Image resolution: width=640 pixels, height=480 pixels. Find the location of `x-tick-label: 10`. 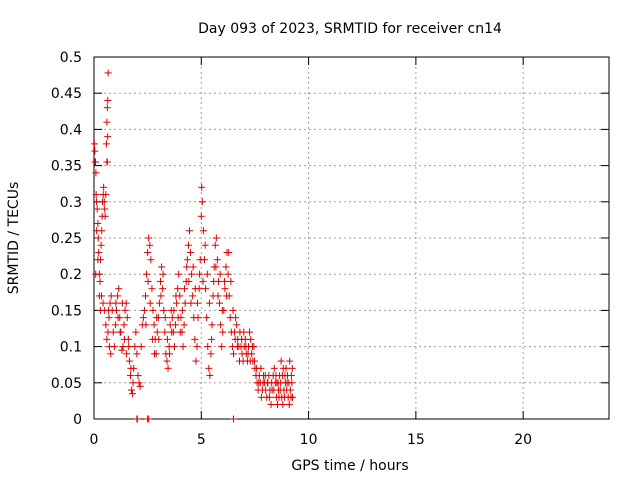

x-tick-label: 10 is located at coordinates (309, 440).